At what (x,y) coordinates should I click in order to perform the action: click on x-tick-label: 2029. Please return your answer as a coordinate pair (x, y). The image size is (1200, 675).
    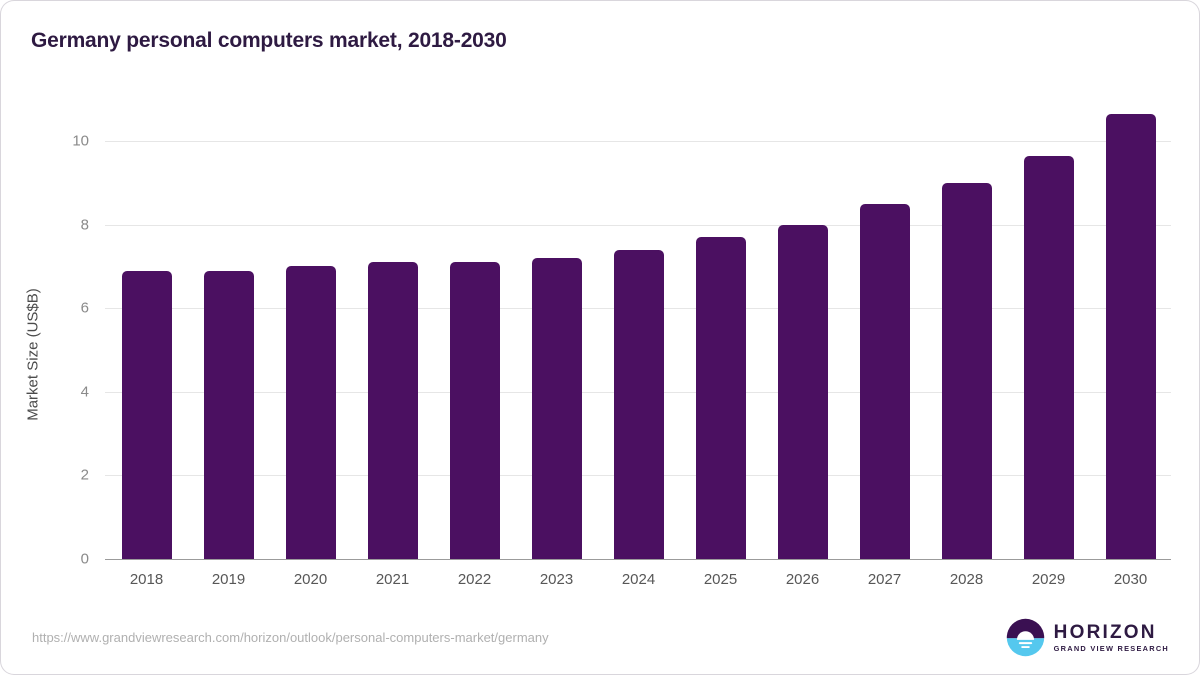
    Looking at the image, I should click on (1048, 579).